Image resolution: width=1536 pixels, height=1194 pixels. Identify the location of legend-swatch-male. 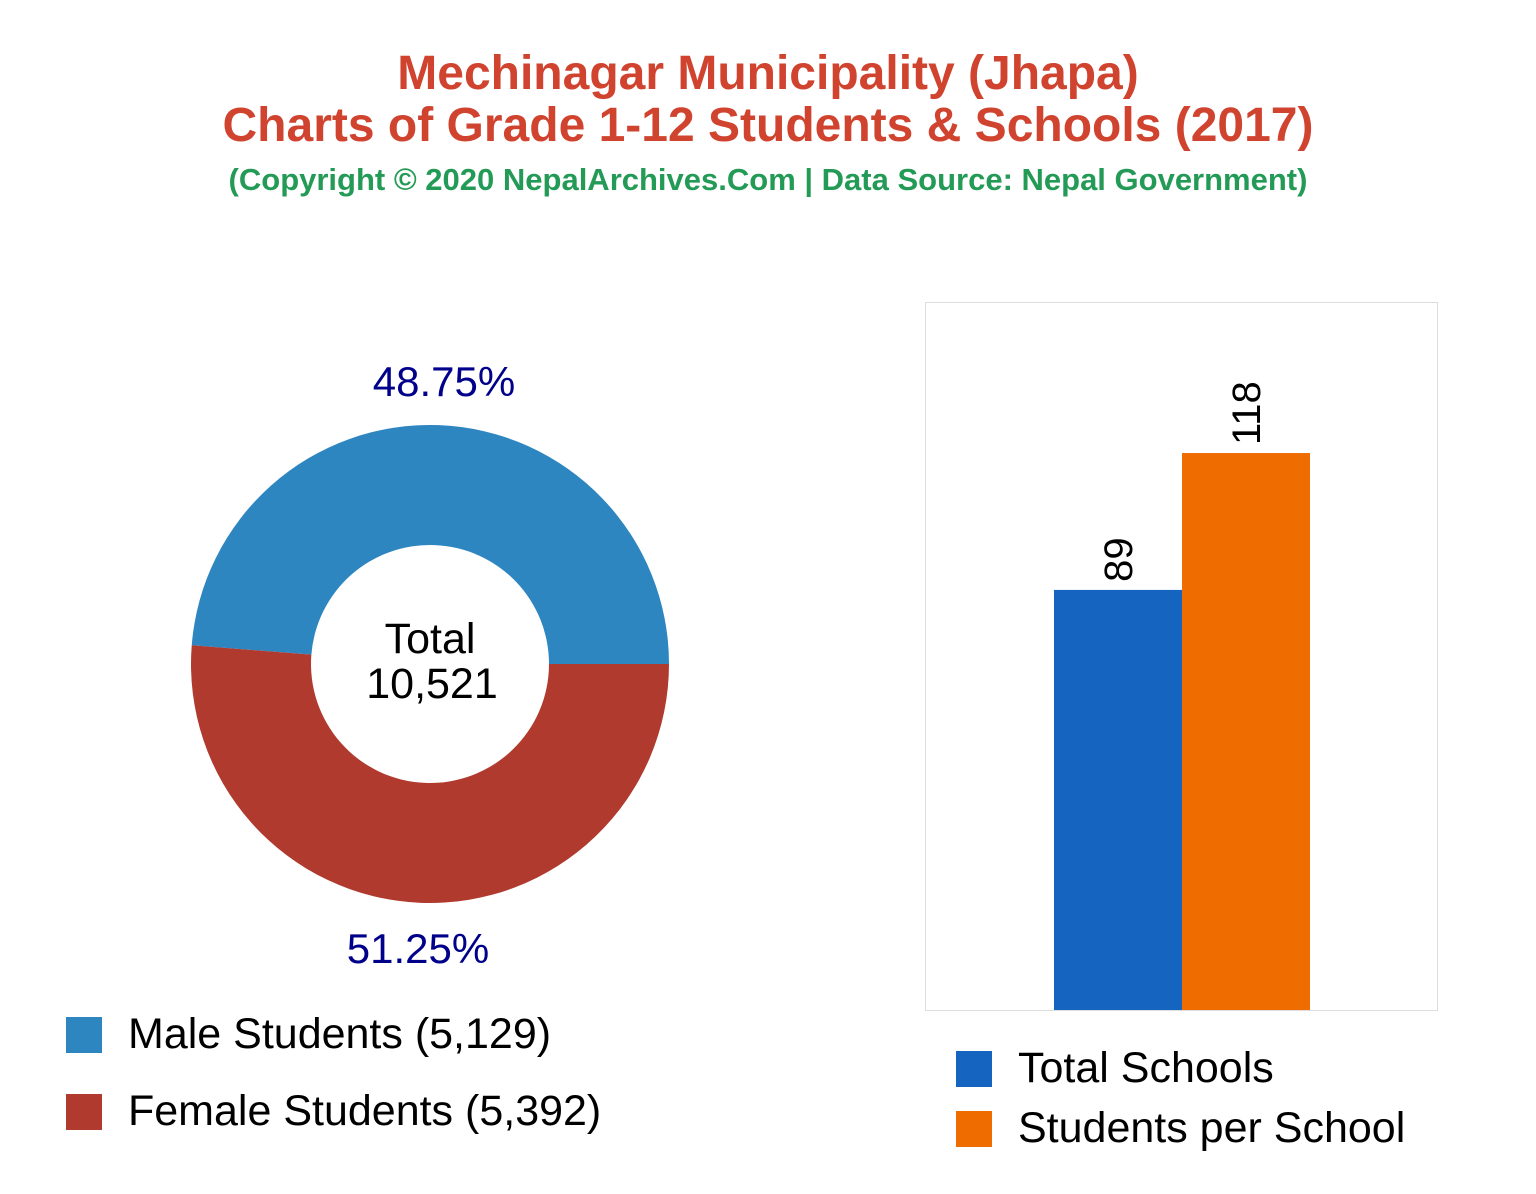
(84, 1034).